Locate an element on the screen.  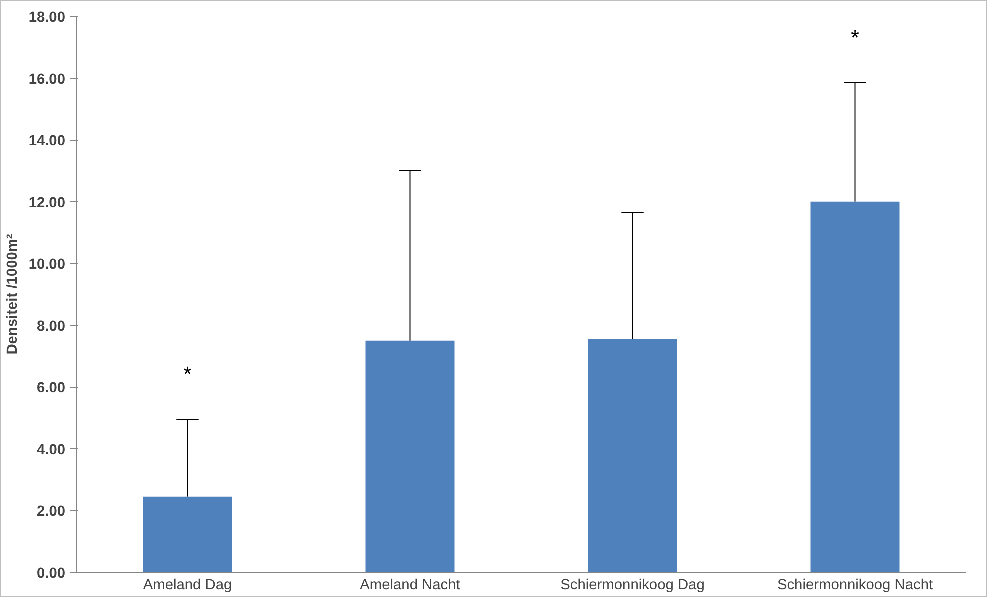
y-tick-label: 6.00 is located at coordinates (51, 388).